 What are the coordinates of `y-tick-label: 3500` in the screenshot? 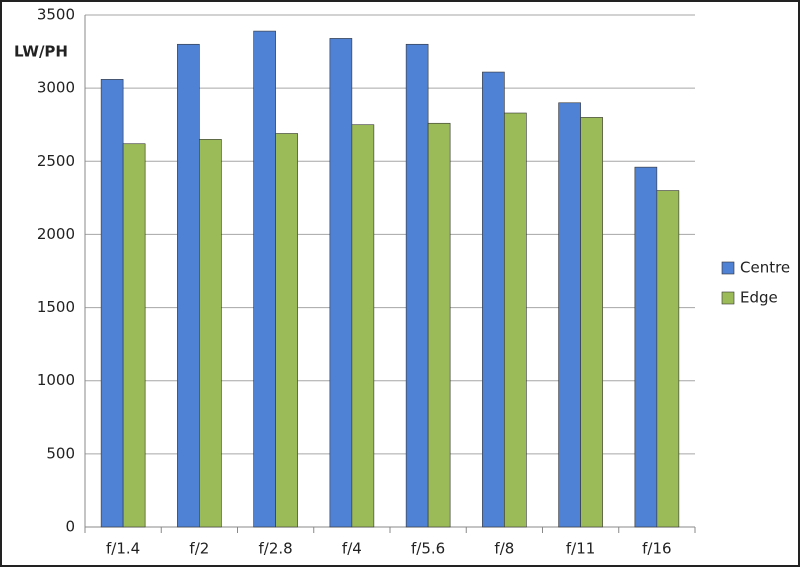 It's located at (56, 15).